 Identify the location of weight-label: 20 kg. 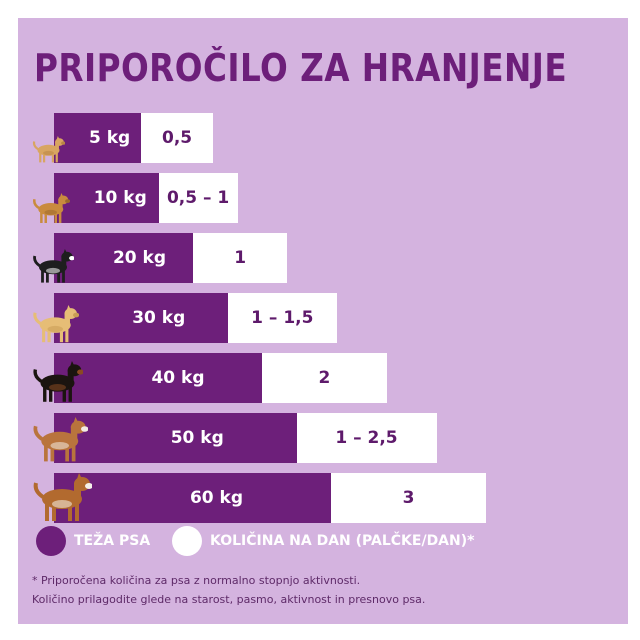
(139, 258).